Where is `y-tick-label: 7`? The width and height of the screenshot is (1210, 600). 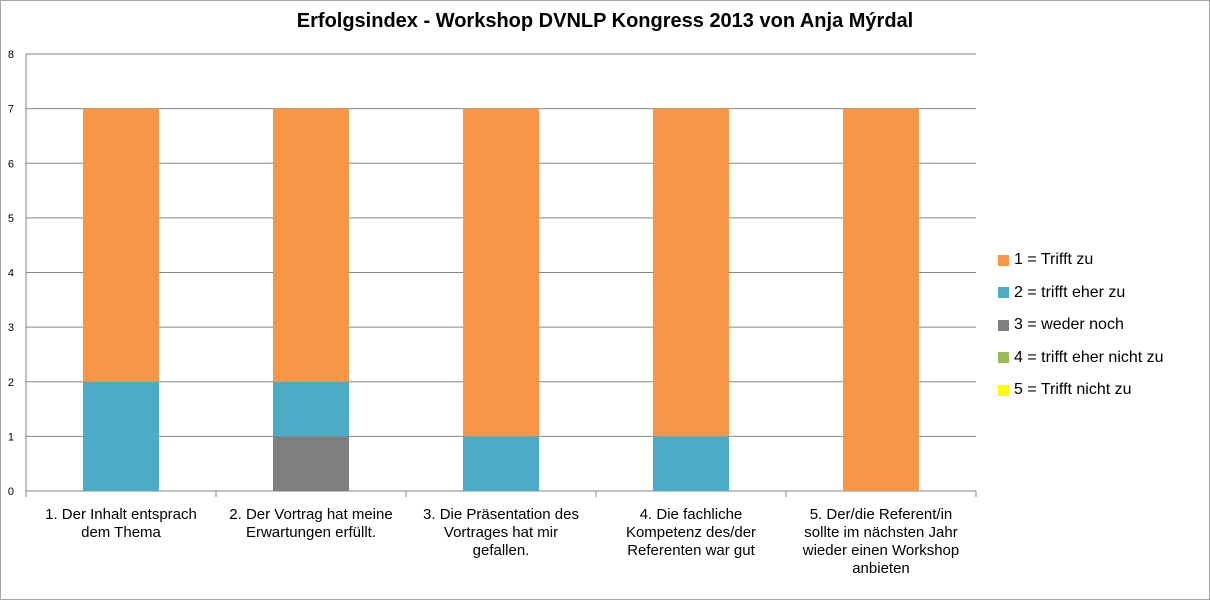
y-tick-label: 7 is located at coordinates (11, 110).